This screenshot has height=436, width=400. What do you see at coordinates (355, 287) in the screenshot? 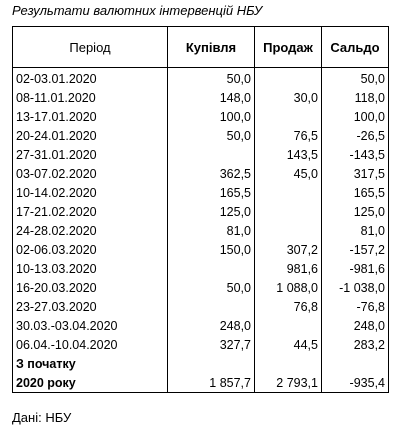
I see `cell-balance: -1 038,0` at bounding box center [355, 287].